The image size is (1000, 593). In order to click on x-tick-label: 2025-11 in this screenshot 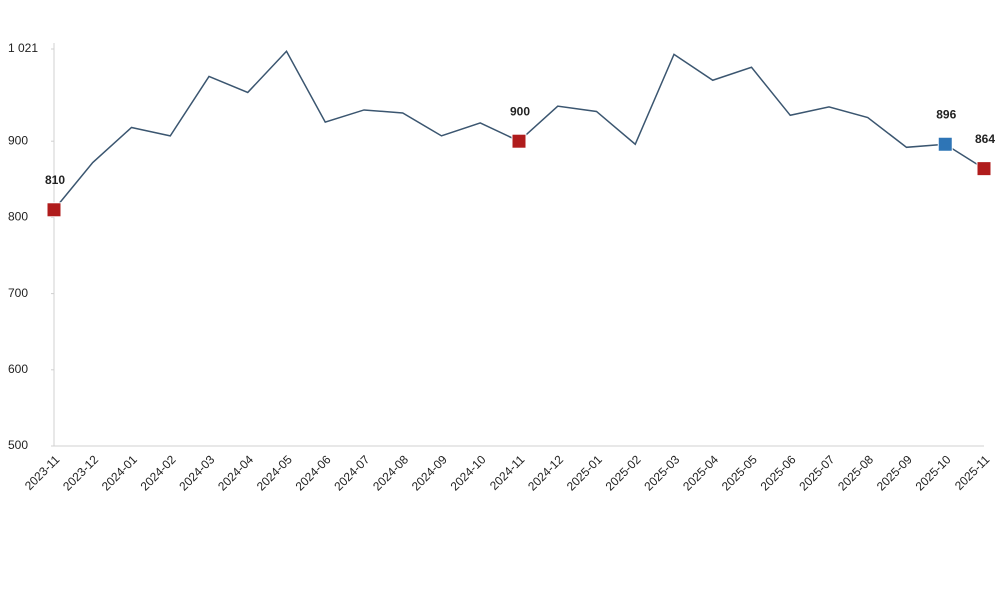, I will do `click(972, 472)`.